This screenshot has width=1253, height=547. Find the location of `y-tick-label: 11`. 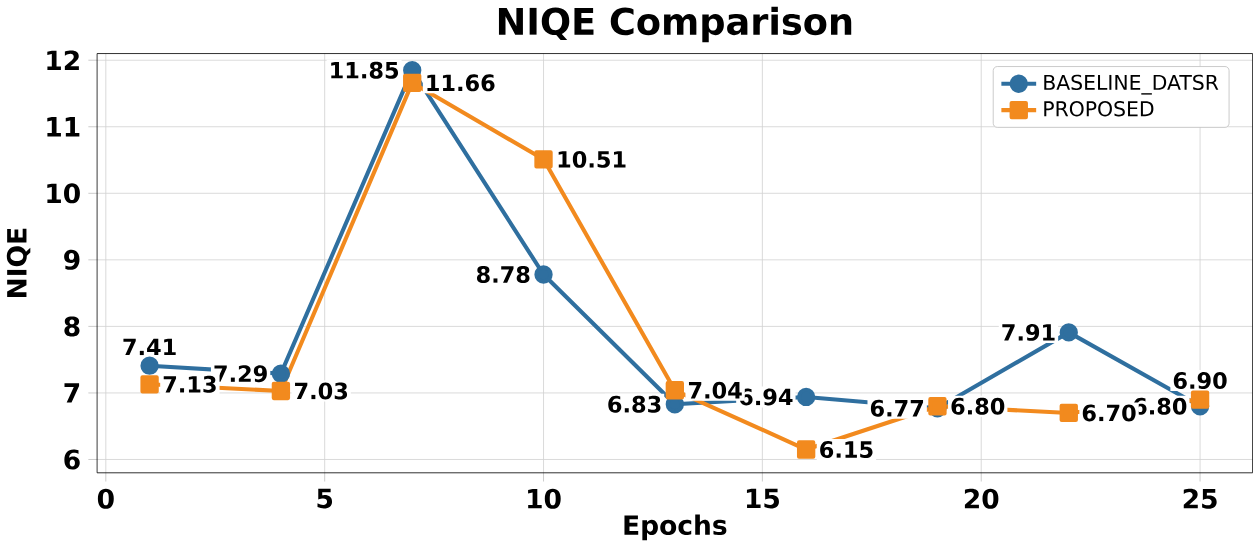

y-tick-label: 11 is located at coordinates (63, 127).